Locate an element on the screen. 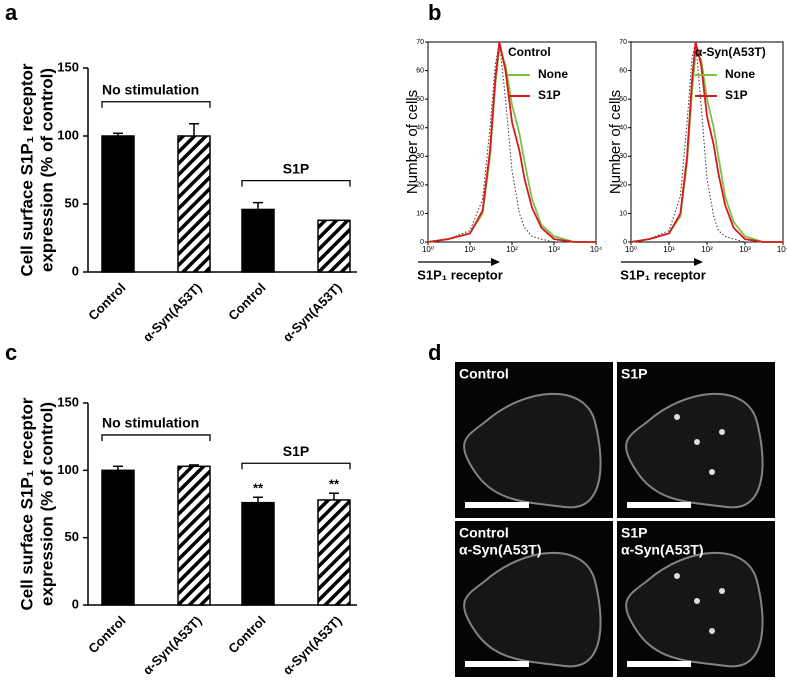 The width and height of the screenshot is (787, 686). y-axis-label: Number of cells is located at coordinates (412, 142).